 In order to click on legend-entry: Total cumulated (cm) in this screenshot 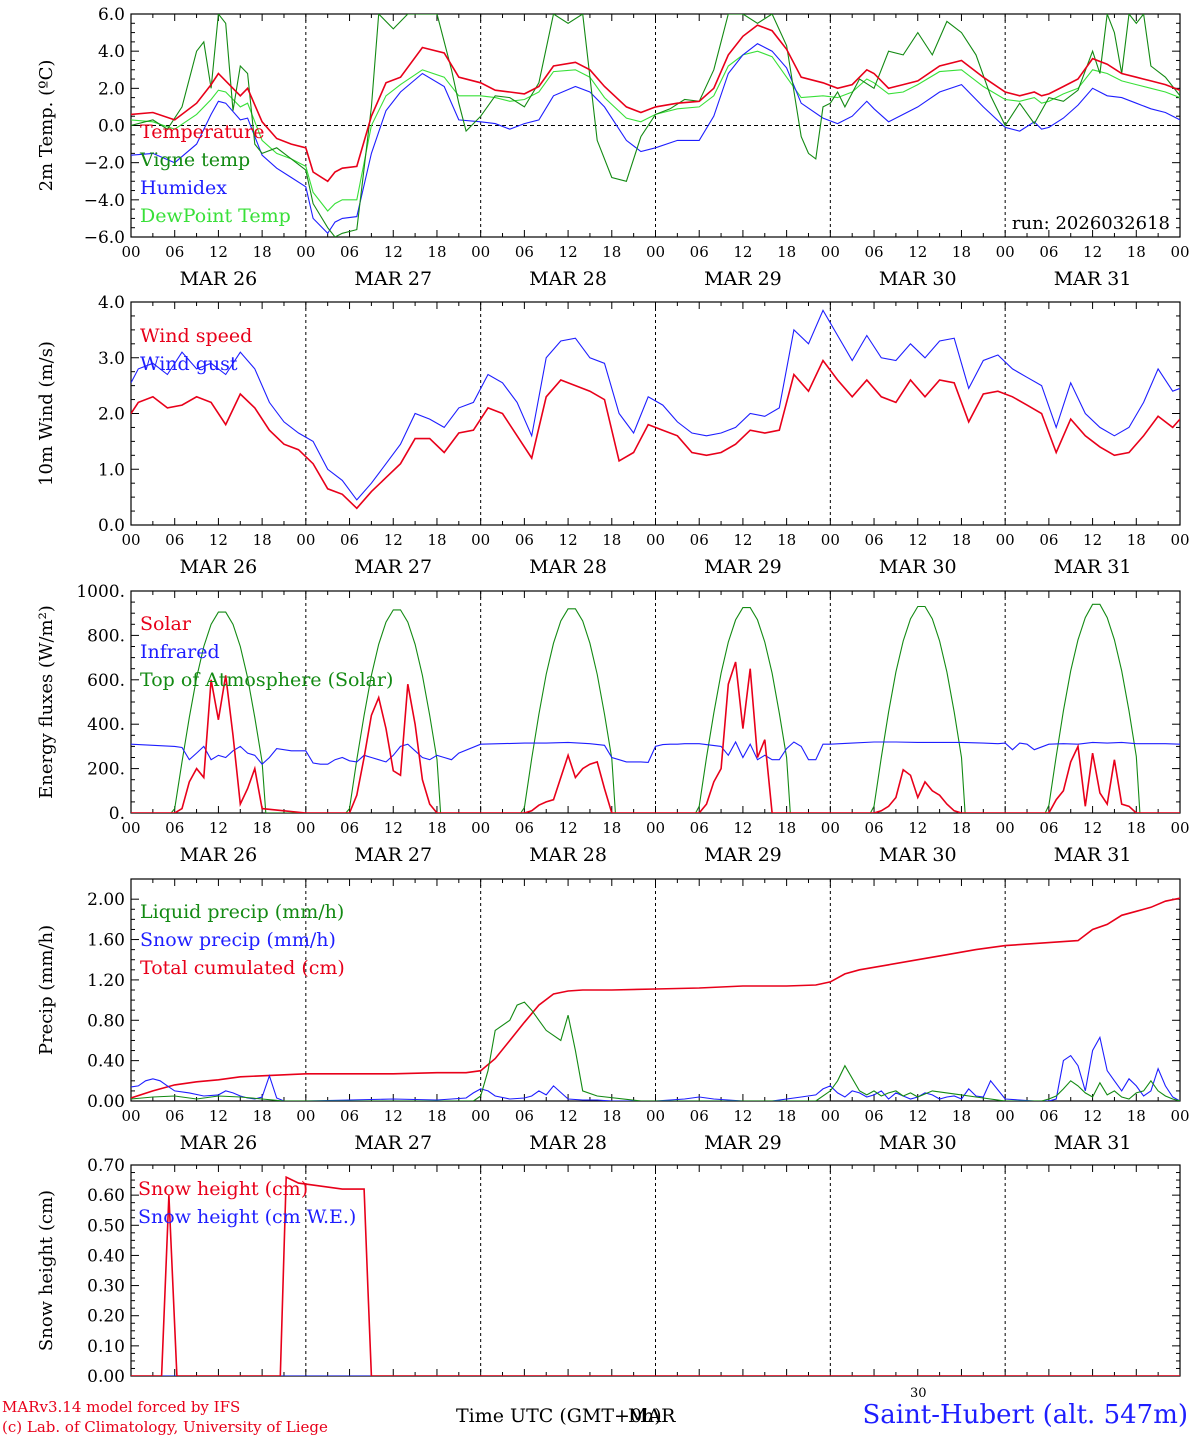, I will do `click(242, 968)`.